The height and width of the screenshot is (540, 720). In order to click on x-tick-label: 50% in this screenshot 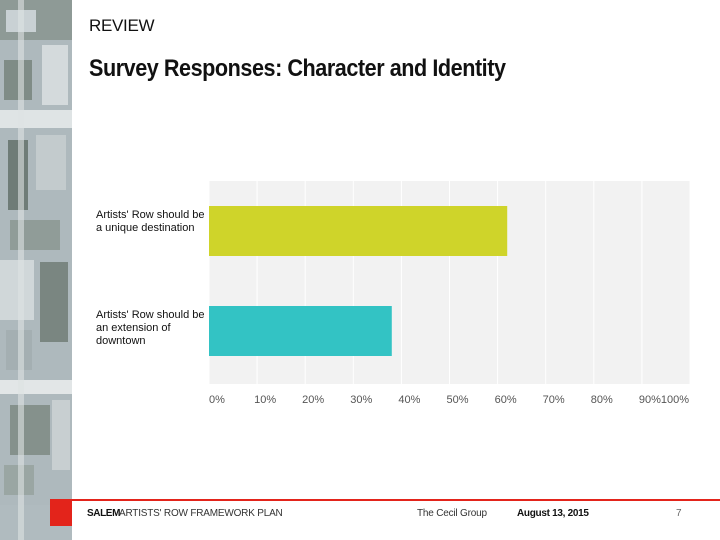, I will do `click(457, 400)`.